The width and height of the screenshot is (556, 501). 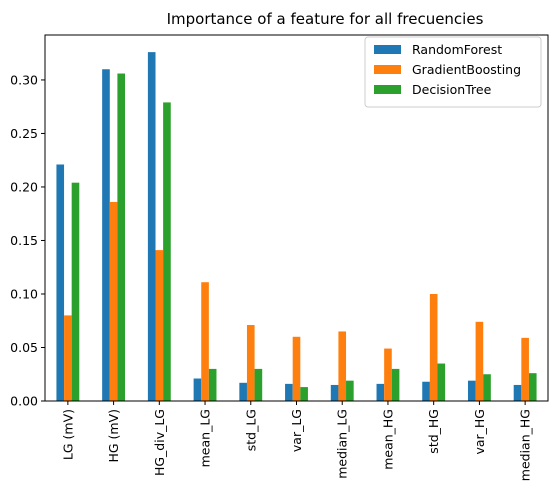 I want to click on x-tick-label: std_HG, so click(x=433, y=431).